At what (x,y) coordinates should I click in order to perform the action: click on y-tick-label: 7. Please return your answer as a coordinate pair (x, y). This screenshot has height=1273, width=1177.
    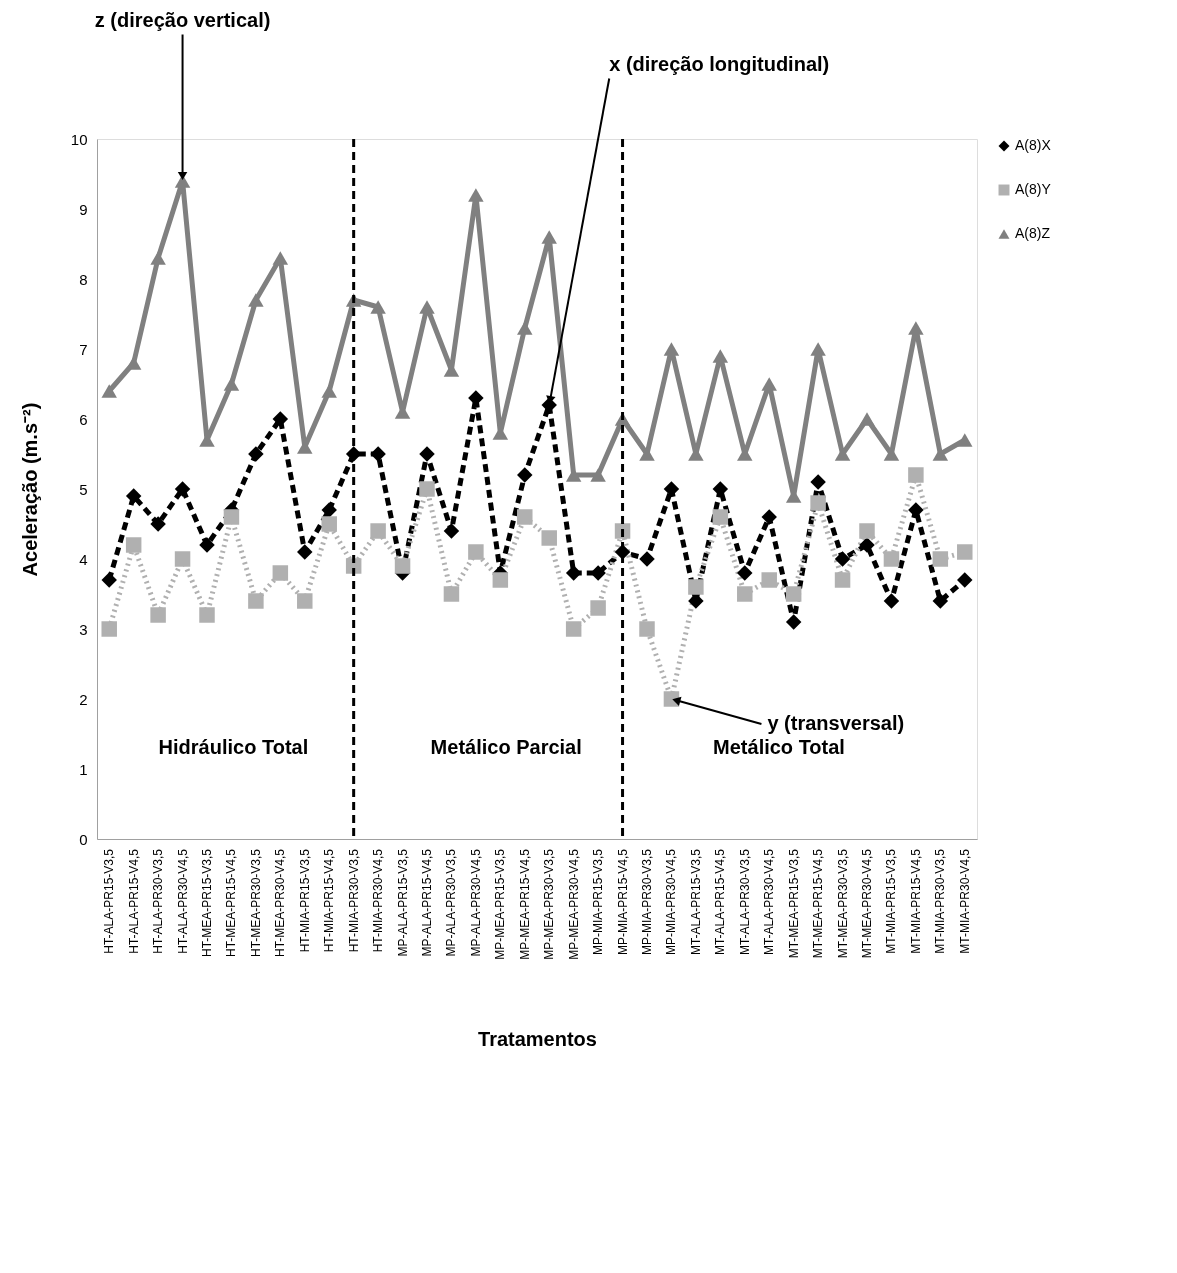
    Looking at the image, I should click on (83, 349).